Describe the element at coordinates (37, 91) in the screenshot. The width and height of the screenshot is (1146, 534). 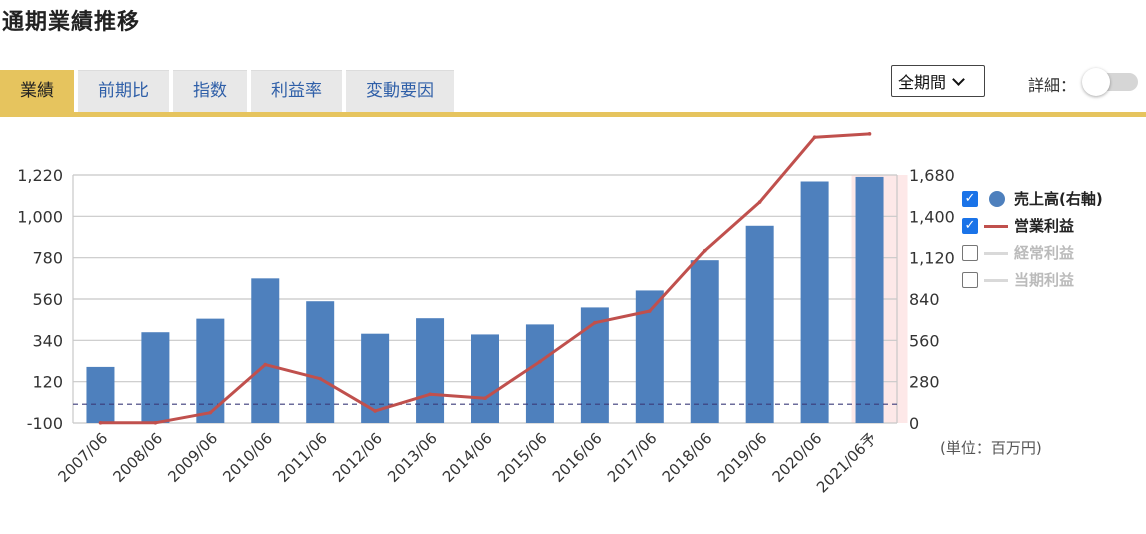
I see `tab-results: 業績` at that location.